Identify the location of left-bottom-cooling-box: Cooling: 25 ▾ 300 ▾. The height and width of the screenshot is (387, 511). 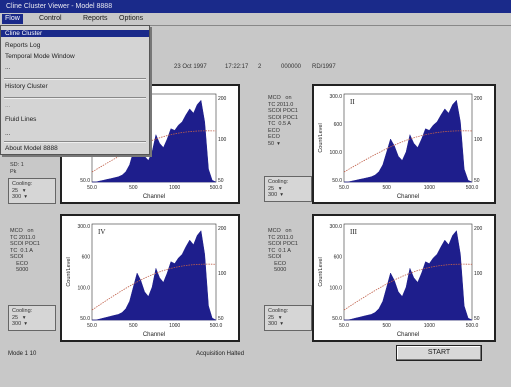
(32, 318).